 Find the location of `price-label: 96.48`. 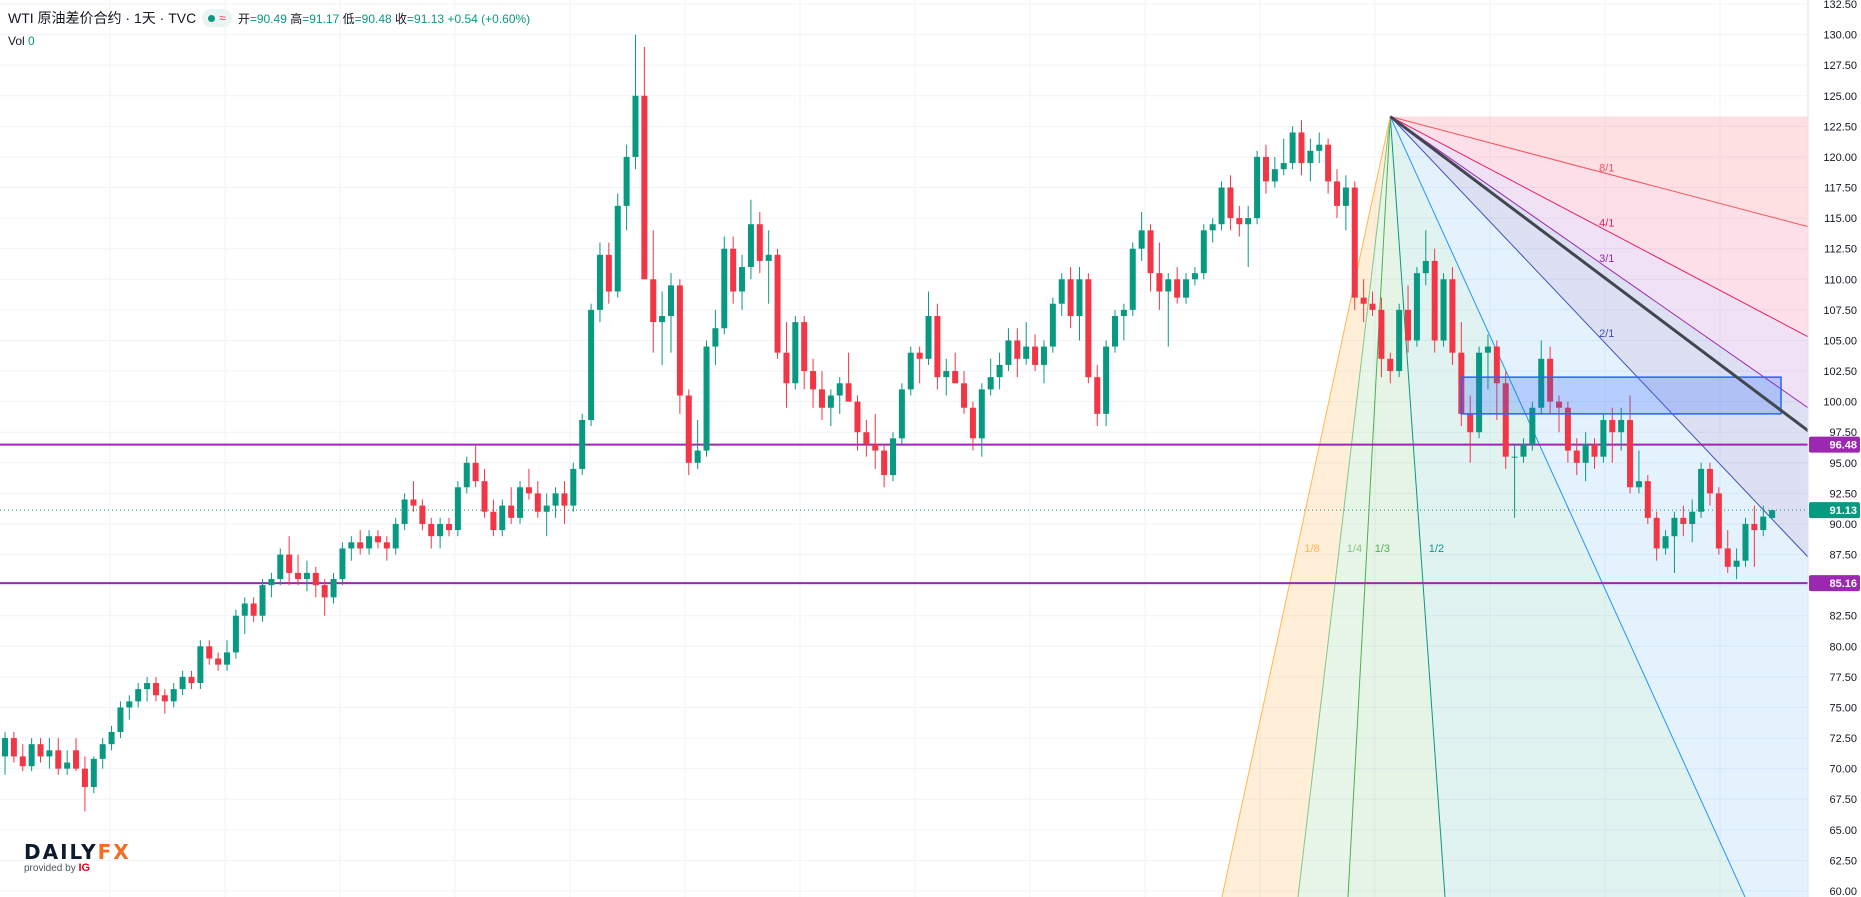

price-label: 96.48 is located at coordinates (1843, 446).